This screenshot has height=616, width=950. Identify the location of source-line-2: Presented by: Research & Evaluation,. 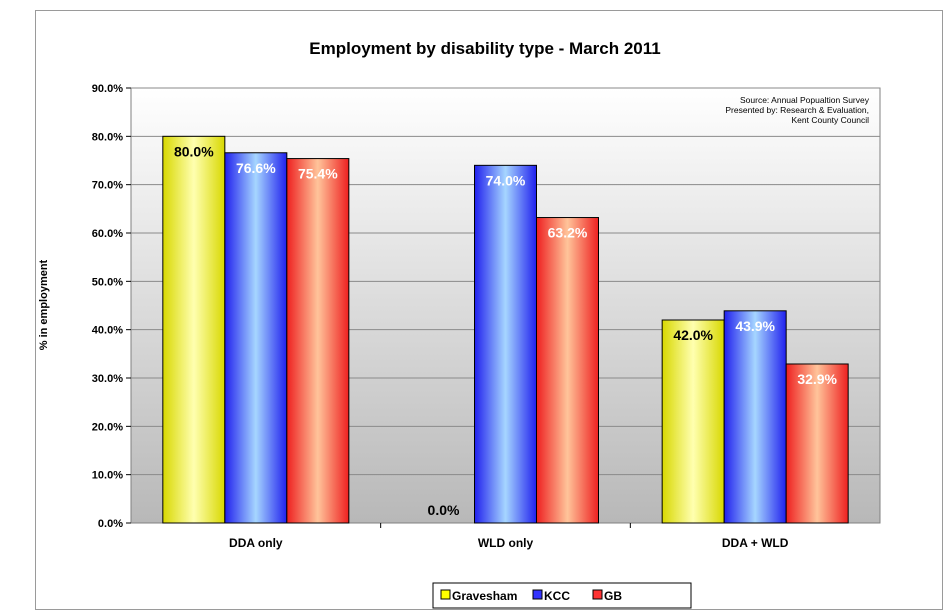
(797, 110).